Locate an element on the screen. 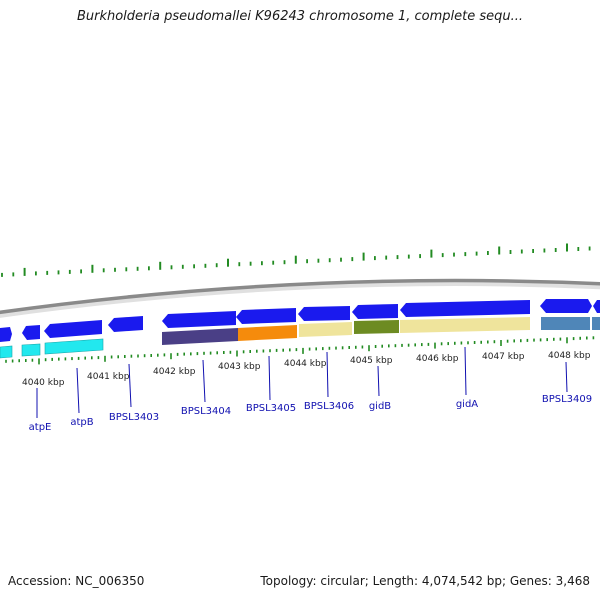 The image size is (600, 600). leader-bpsl3403 is located at coordinates (130, 385).